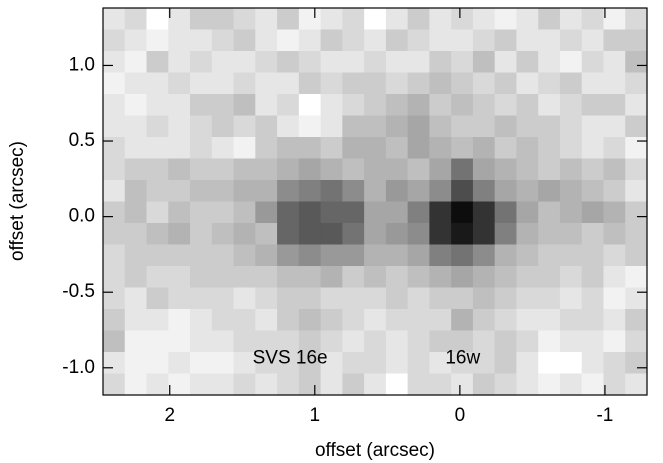 The height and width of the screenshot is (463, 663). I want to click on annotation: SVS 16e, so click(290, 358).